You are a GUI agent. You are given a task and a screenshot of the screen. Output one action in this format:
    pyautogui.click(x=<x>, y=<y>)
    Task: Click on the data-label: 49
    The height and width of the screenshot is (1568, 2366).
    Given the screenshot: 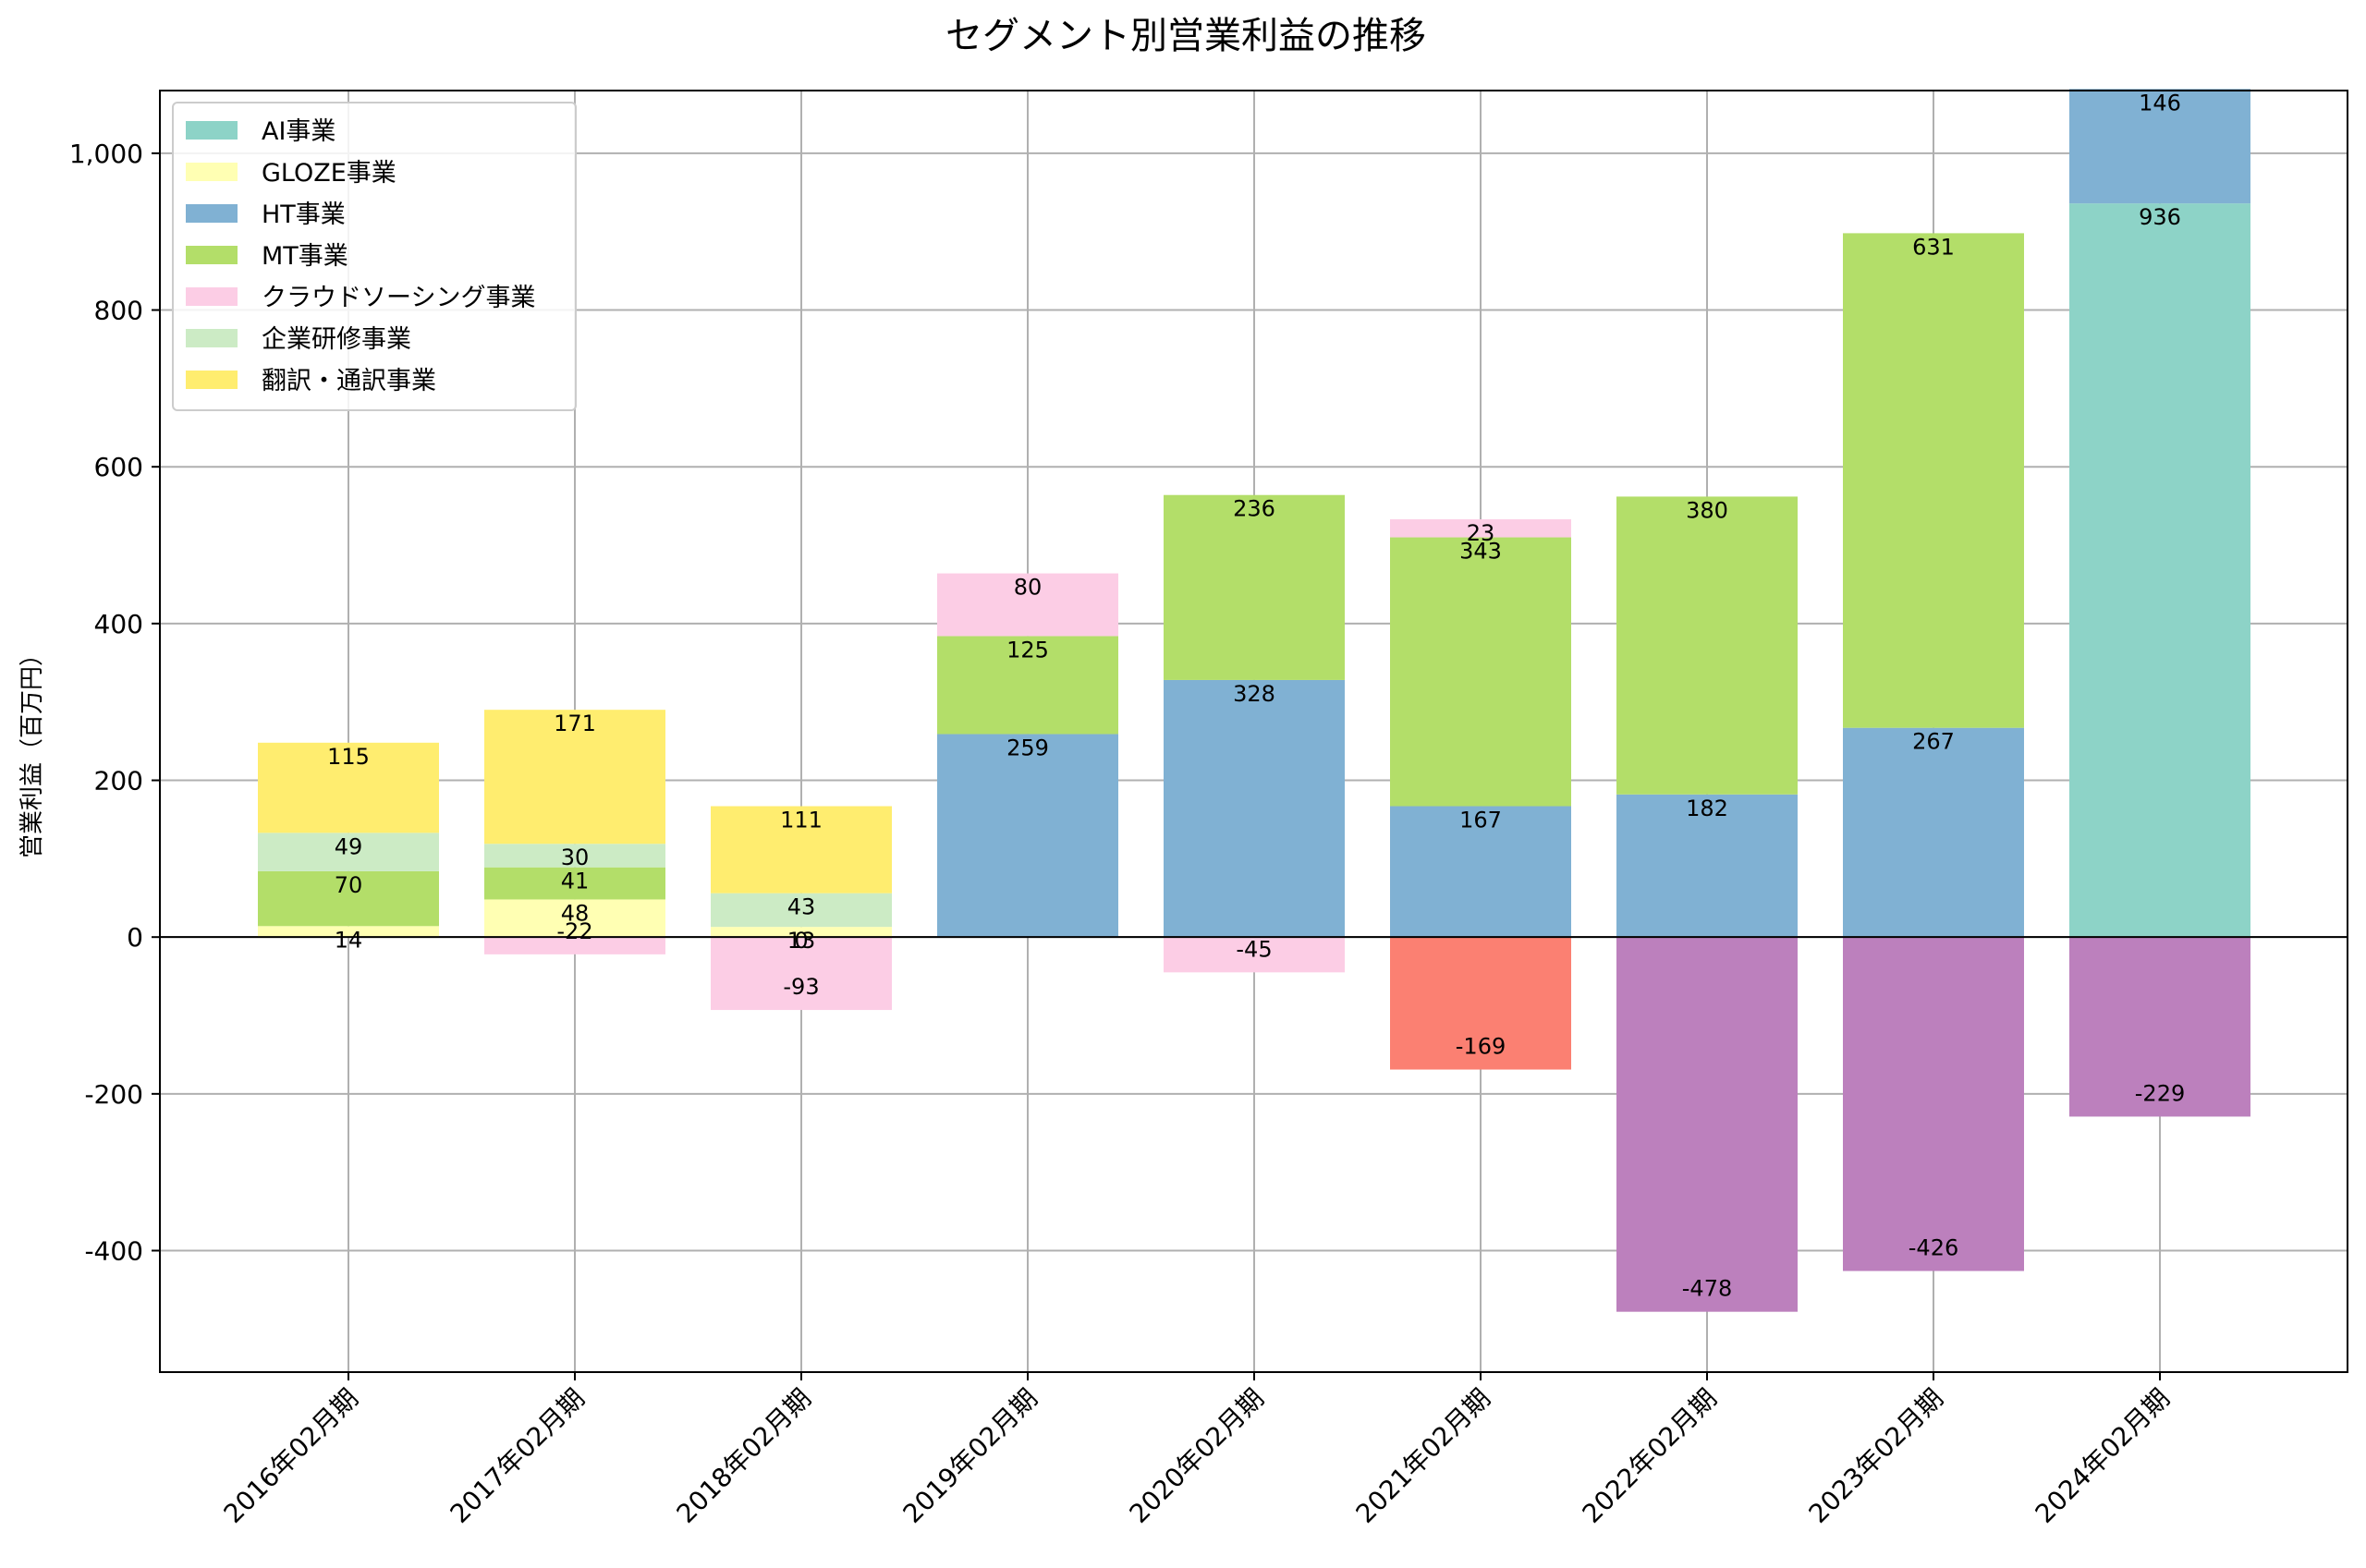 What is the action you would take?
    pyautogui.click(x=349, y=846)
    